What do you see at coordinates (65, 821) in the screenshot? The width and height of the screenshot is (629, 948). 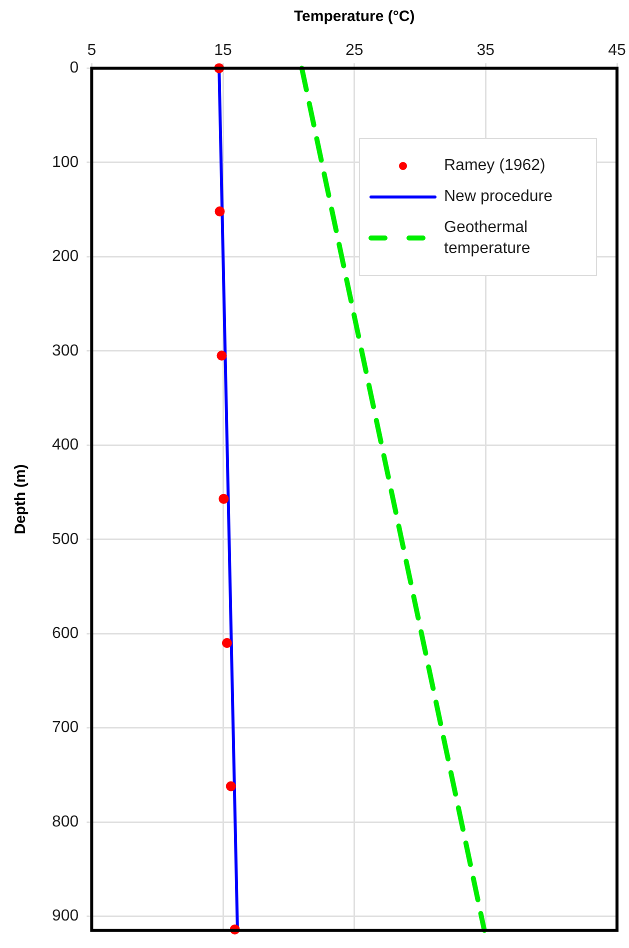 I see `y-tick-label: 800` at bounding box center [65, 821].